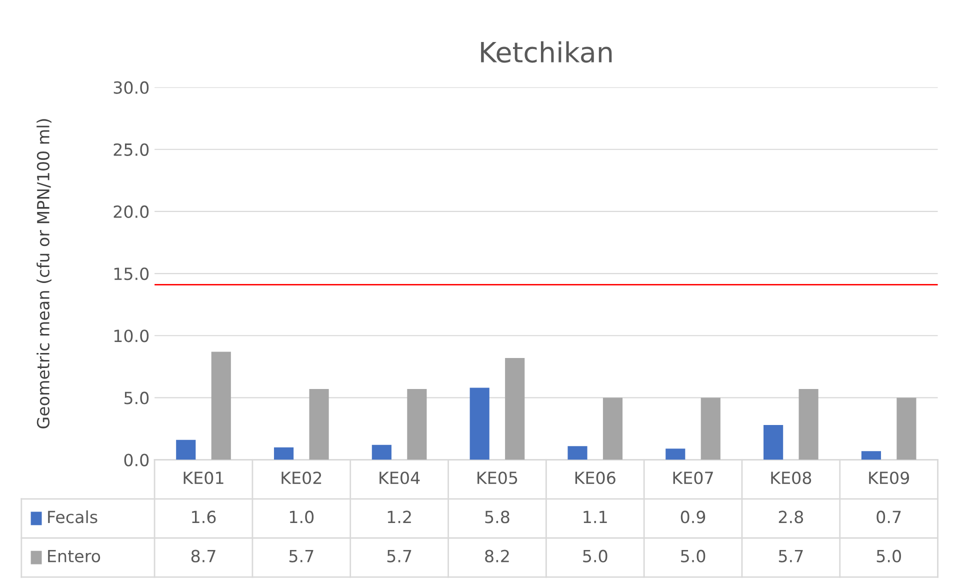  Describe the element at coordinates (131, 211) in the screenshot. I see `y-tick-label: 20.0` at that location.